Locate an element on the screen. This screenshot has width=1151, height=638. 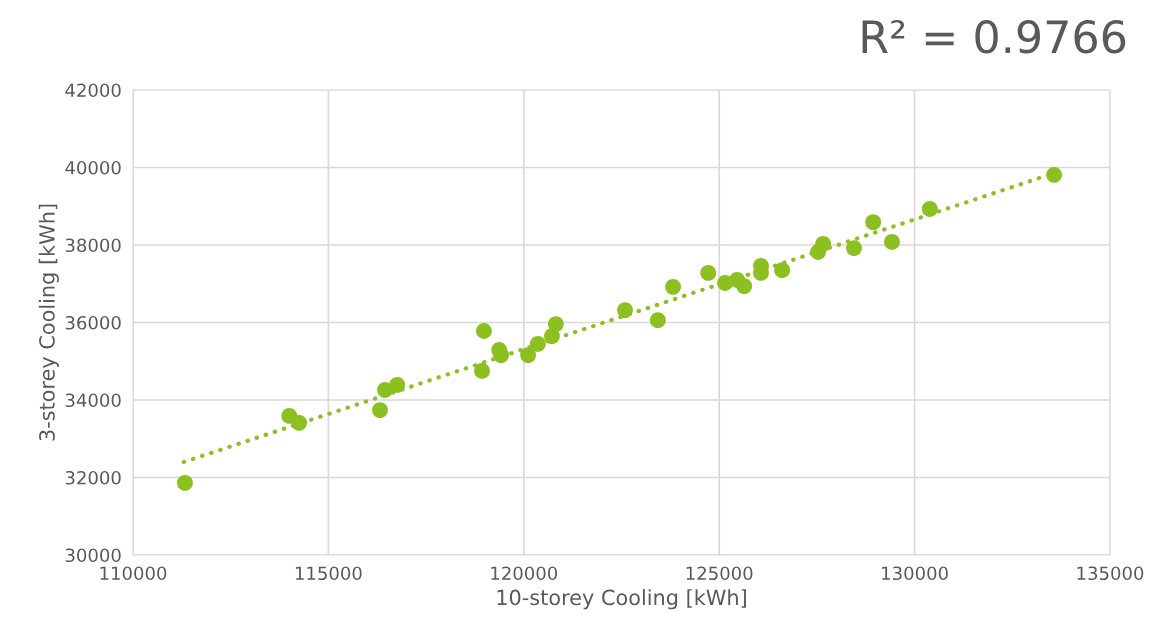
y-tick-label: 42000 is located at coordinates (93, 90).